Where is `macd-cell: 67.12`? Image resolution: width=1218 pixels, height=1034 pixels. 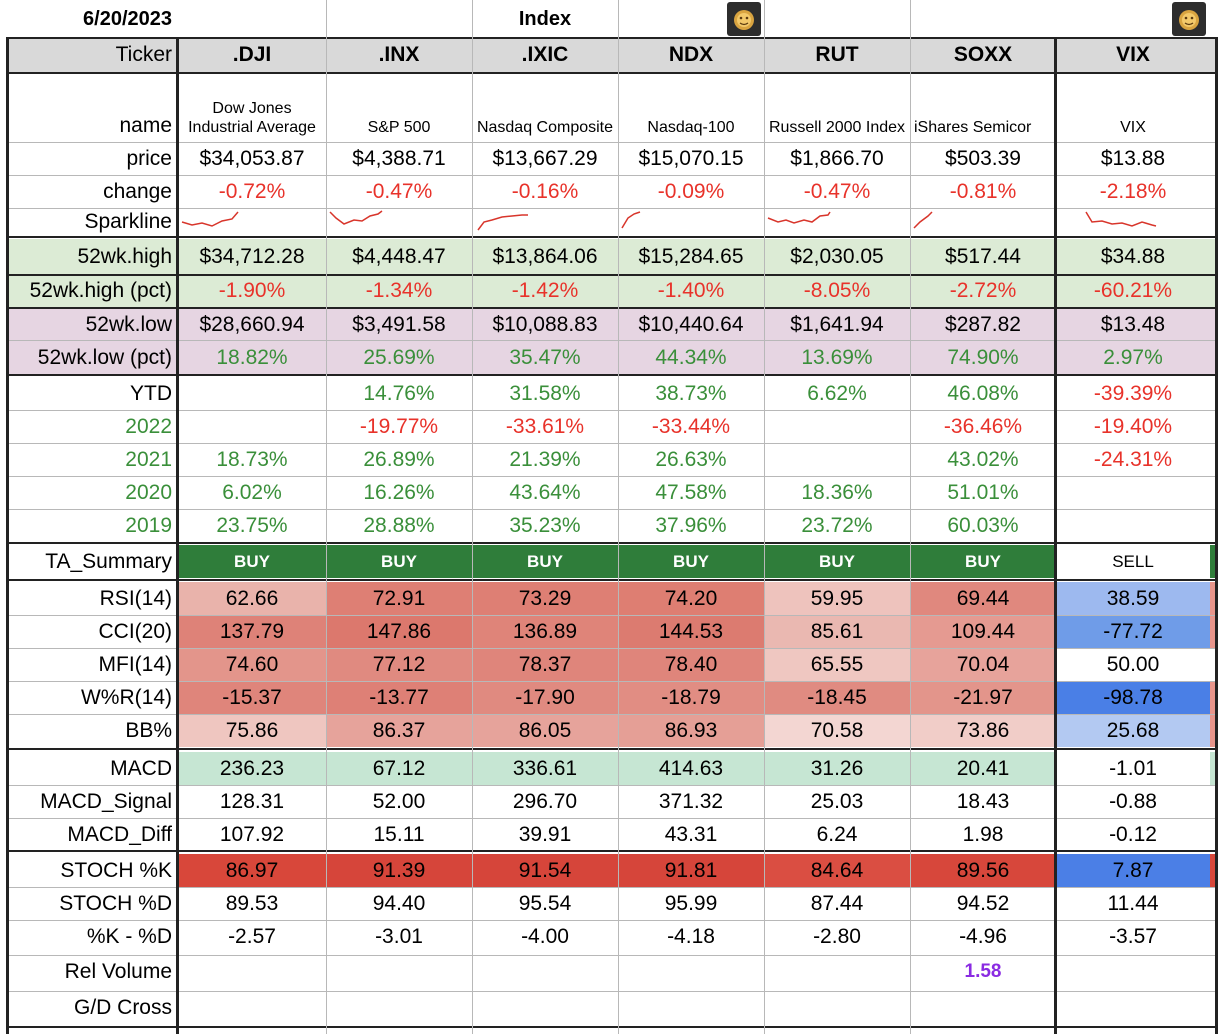
macd-cell: 67.12 is located at coordinates (399, 768).